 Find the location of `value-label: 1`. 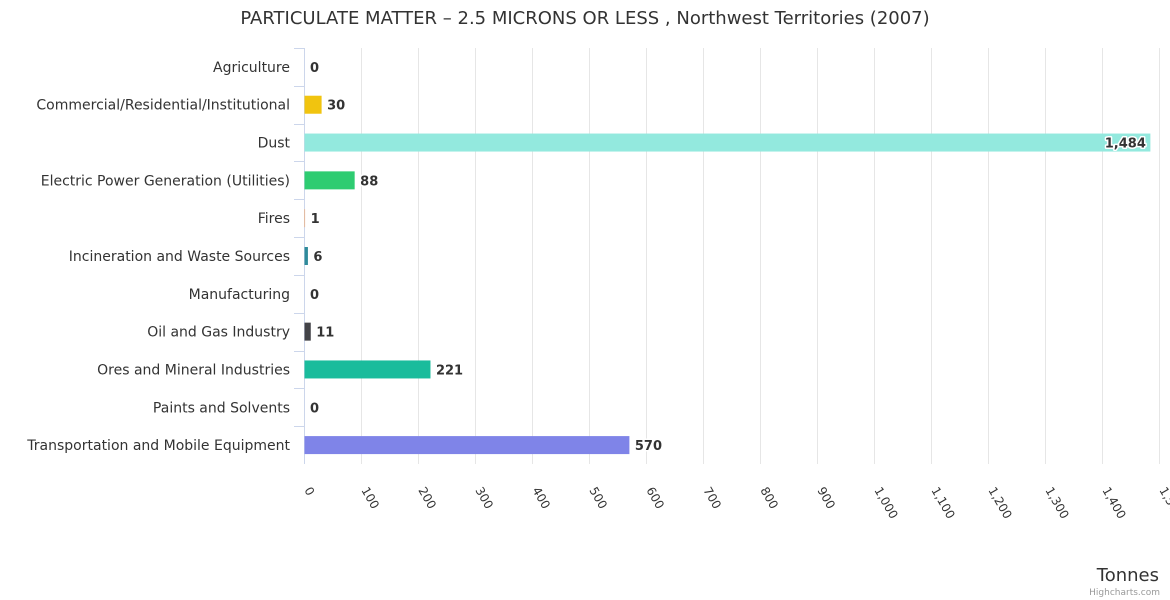

value-label: 1 is located at coordinates (315, 219).